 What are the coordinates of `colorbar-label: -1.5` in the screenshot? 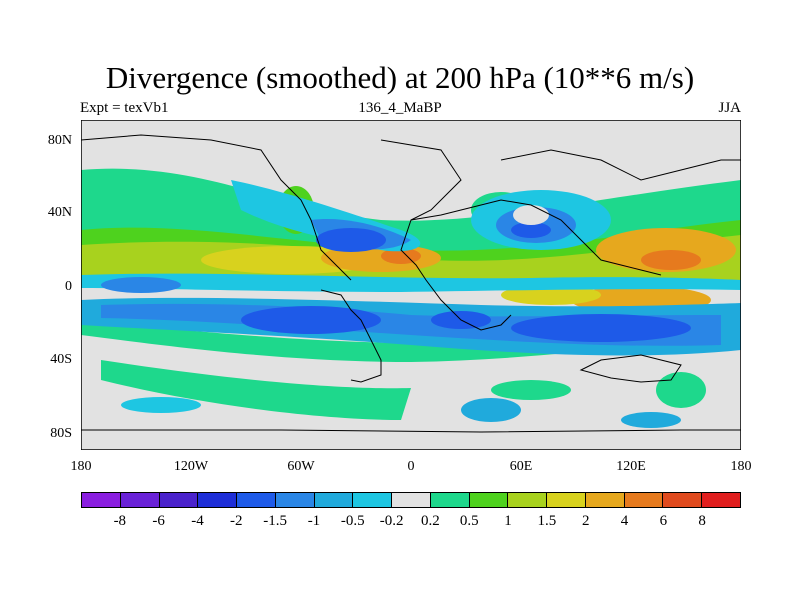 It's located at (275, 521).